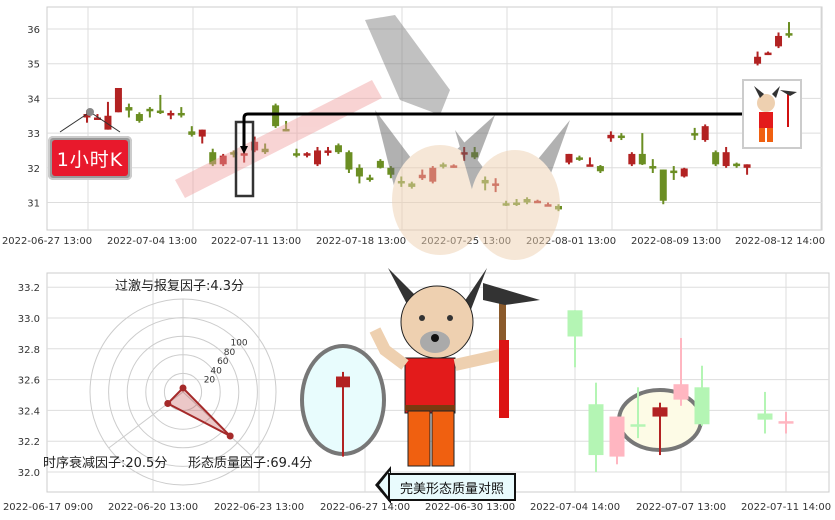  Describe the element at coordinates (29, 381) in the screenshot. I see `y-tick-label: 32.6` at that location.